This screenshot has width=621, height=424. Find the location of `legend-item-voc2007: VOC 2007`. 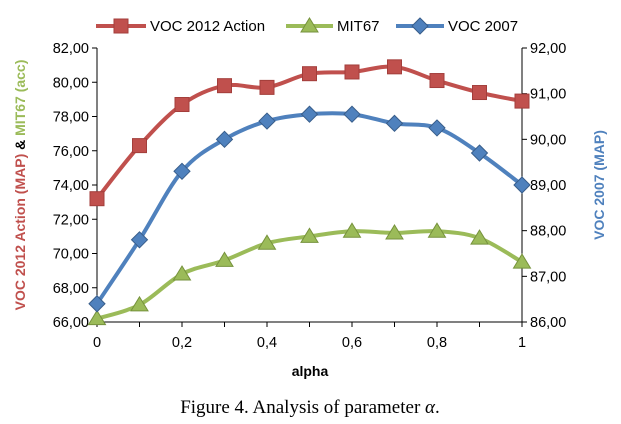

legend-item-voc2007: VOC 2007 is located at coordinates (457, 26).